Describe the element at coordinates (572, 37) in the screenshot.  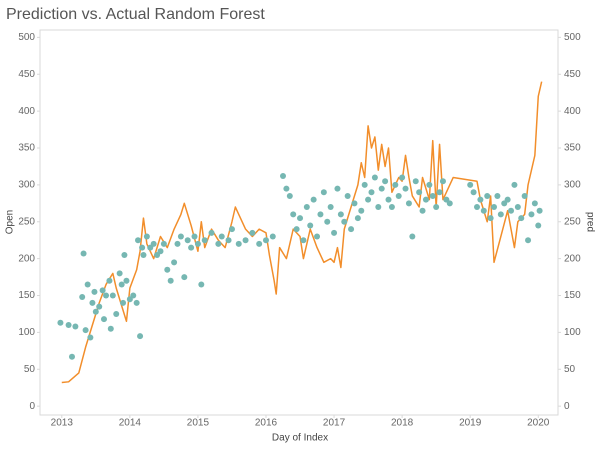
I see `y2-tick-label: 500` at that location.